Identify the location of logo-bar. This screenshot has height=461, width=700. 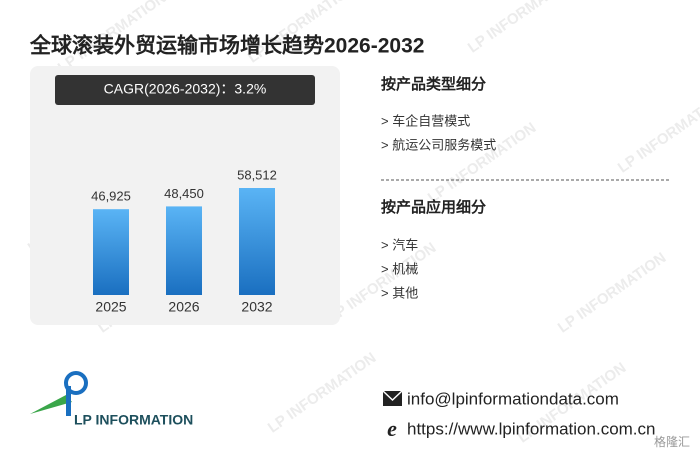
(68, 401).